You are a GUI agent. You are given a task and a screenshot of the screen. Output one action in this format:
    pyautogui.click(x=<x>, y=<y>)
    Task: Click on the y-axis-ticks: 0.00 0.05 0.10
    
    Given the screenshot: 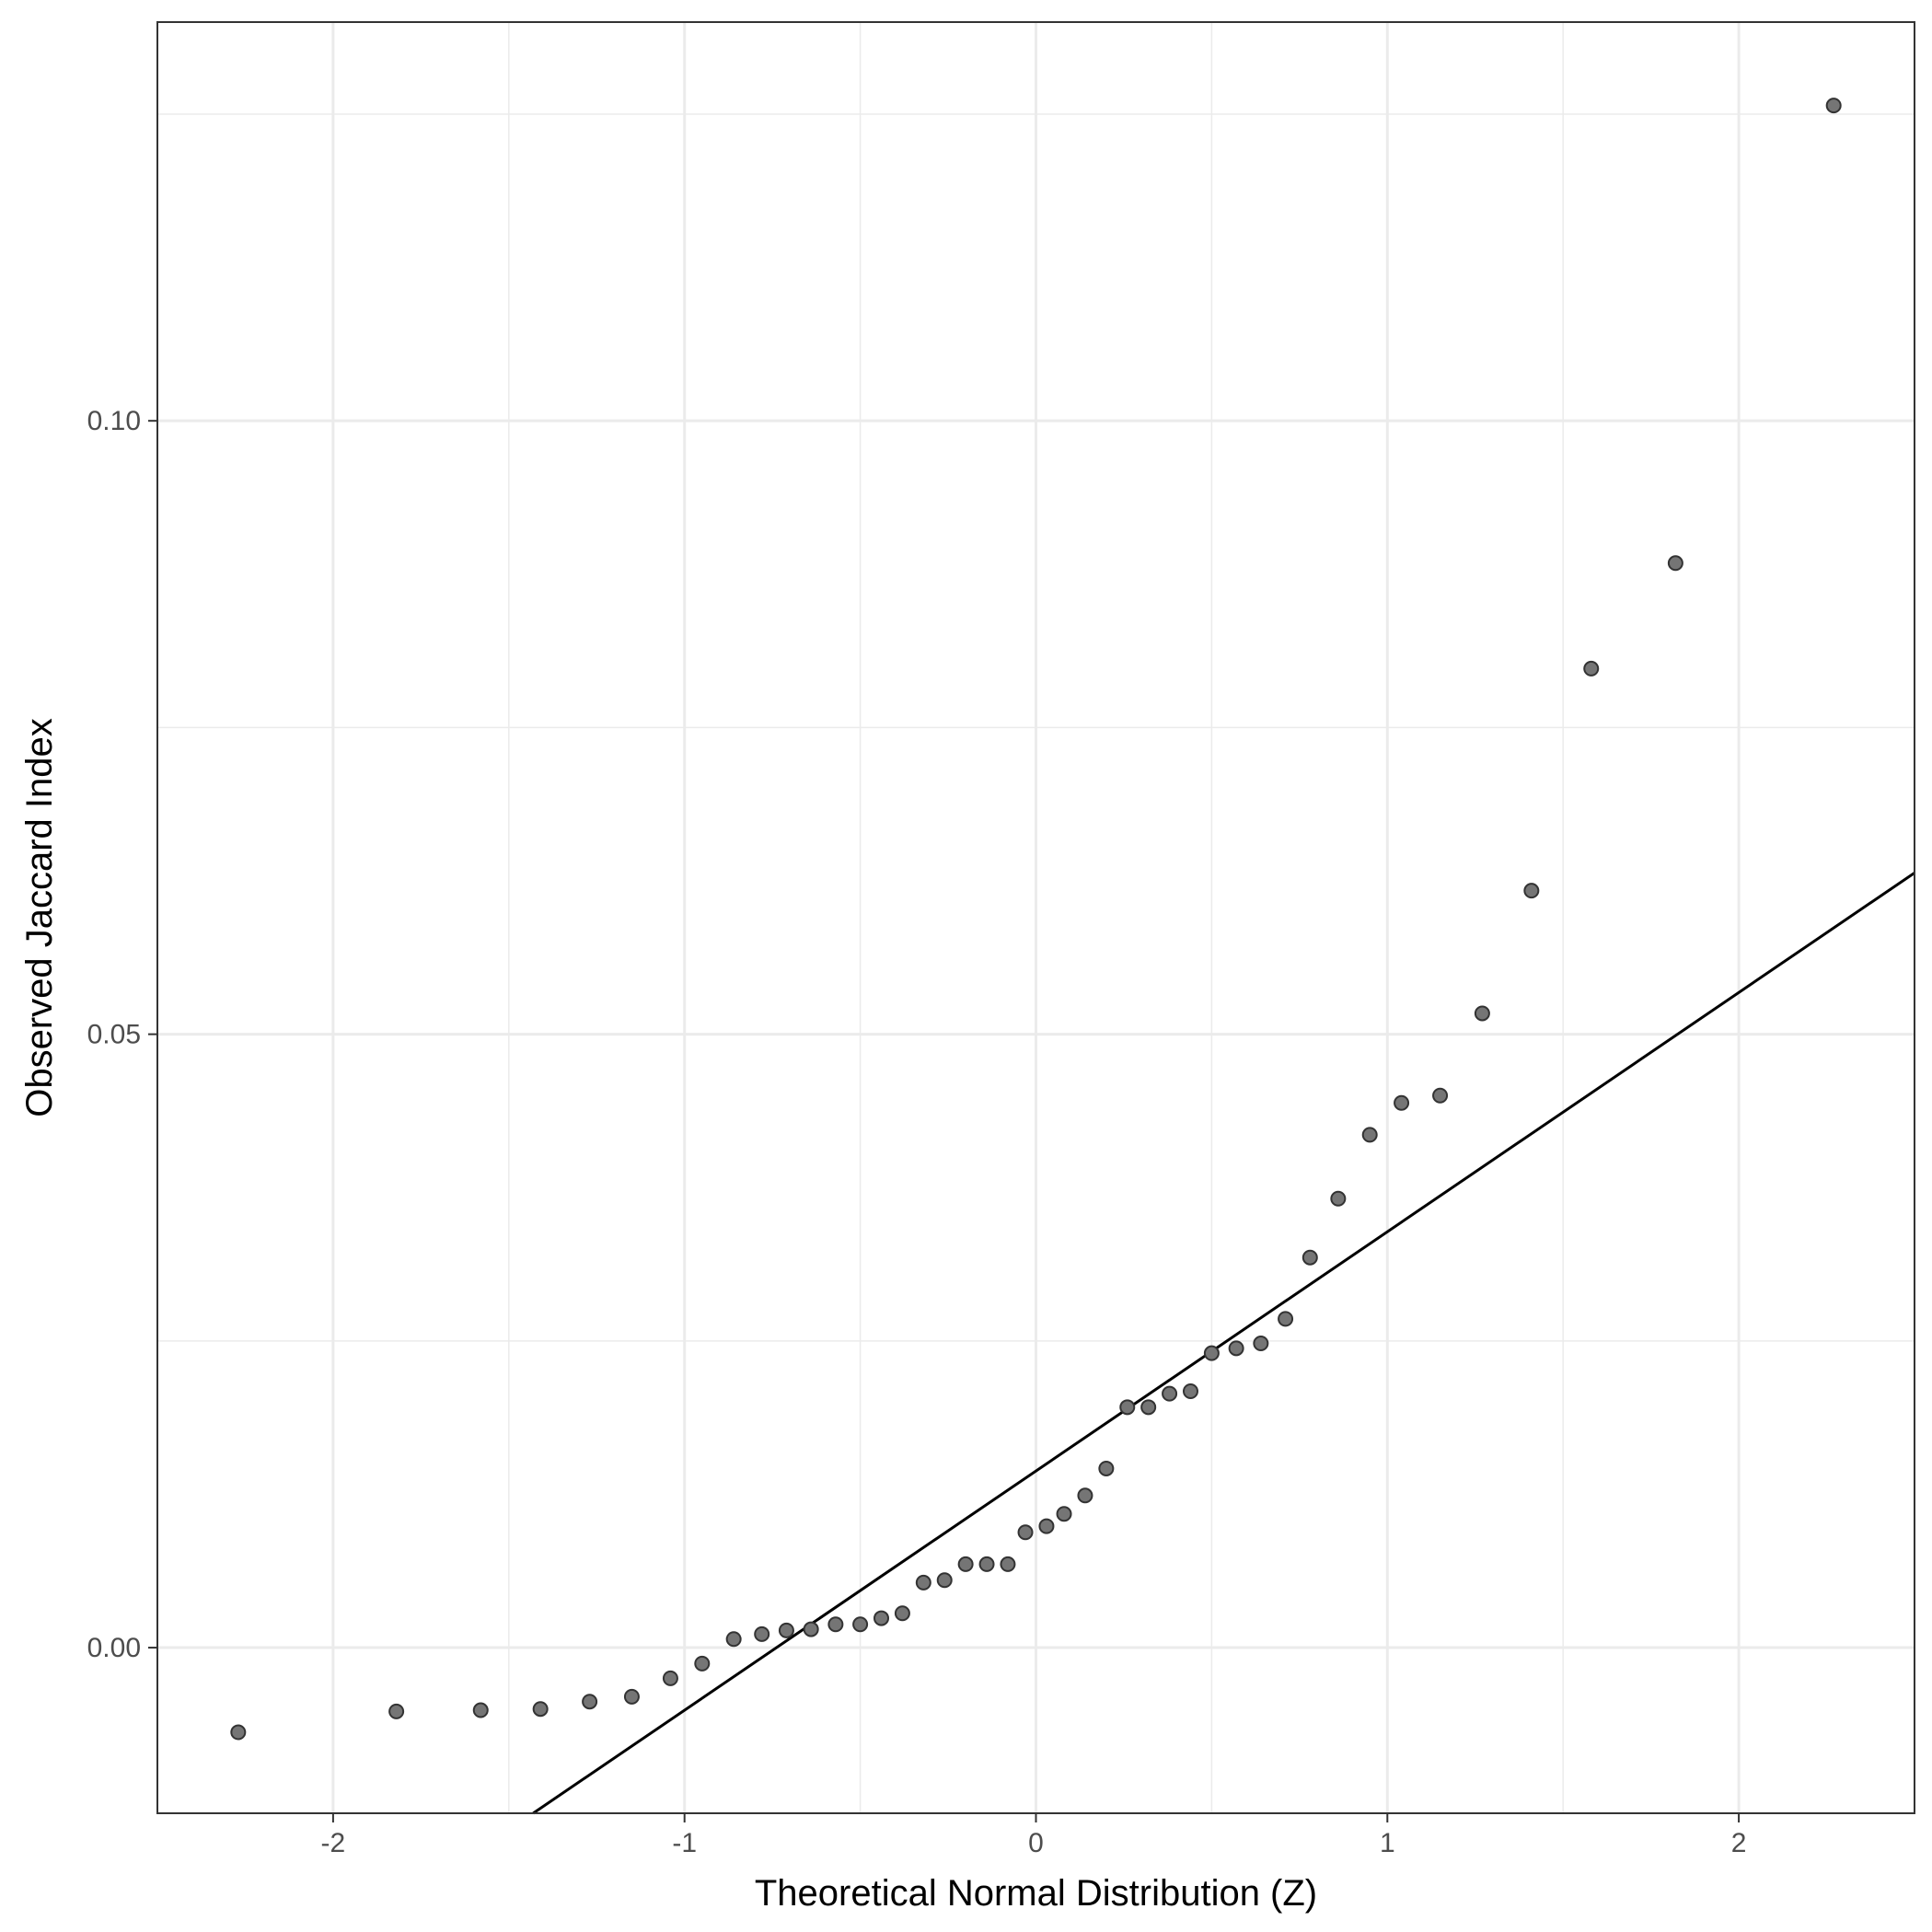 What is the action you would take?
    pyautogui.click(x=122, y=1035)
    